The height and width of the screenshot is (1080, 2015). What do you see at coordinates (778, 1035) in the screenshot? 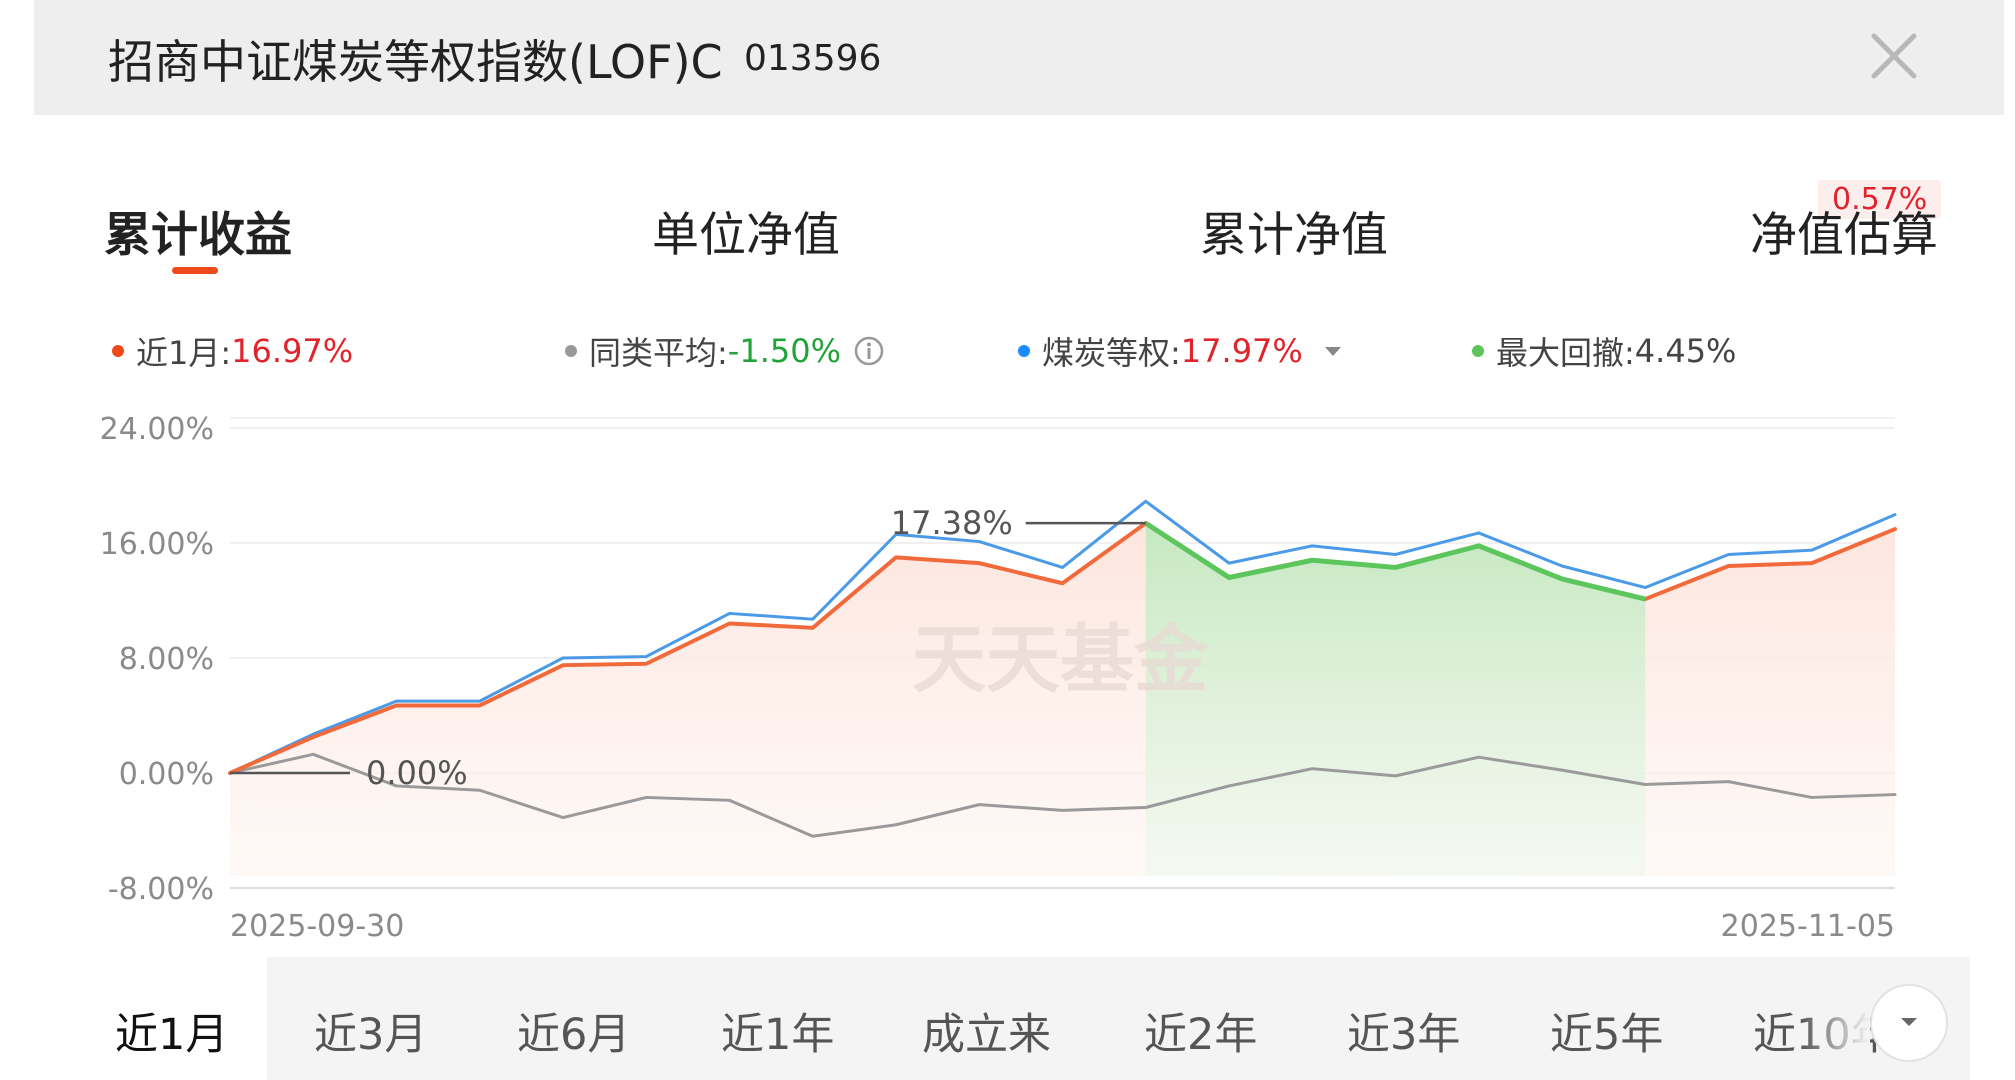
I see `period-1y: 近1年` at bounding box center [778, 1035].